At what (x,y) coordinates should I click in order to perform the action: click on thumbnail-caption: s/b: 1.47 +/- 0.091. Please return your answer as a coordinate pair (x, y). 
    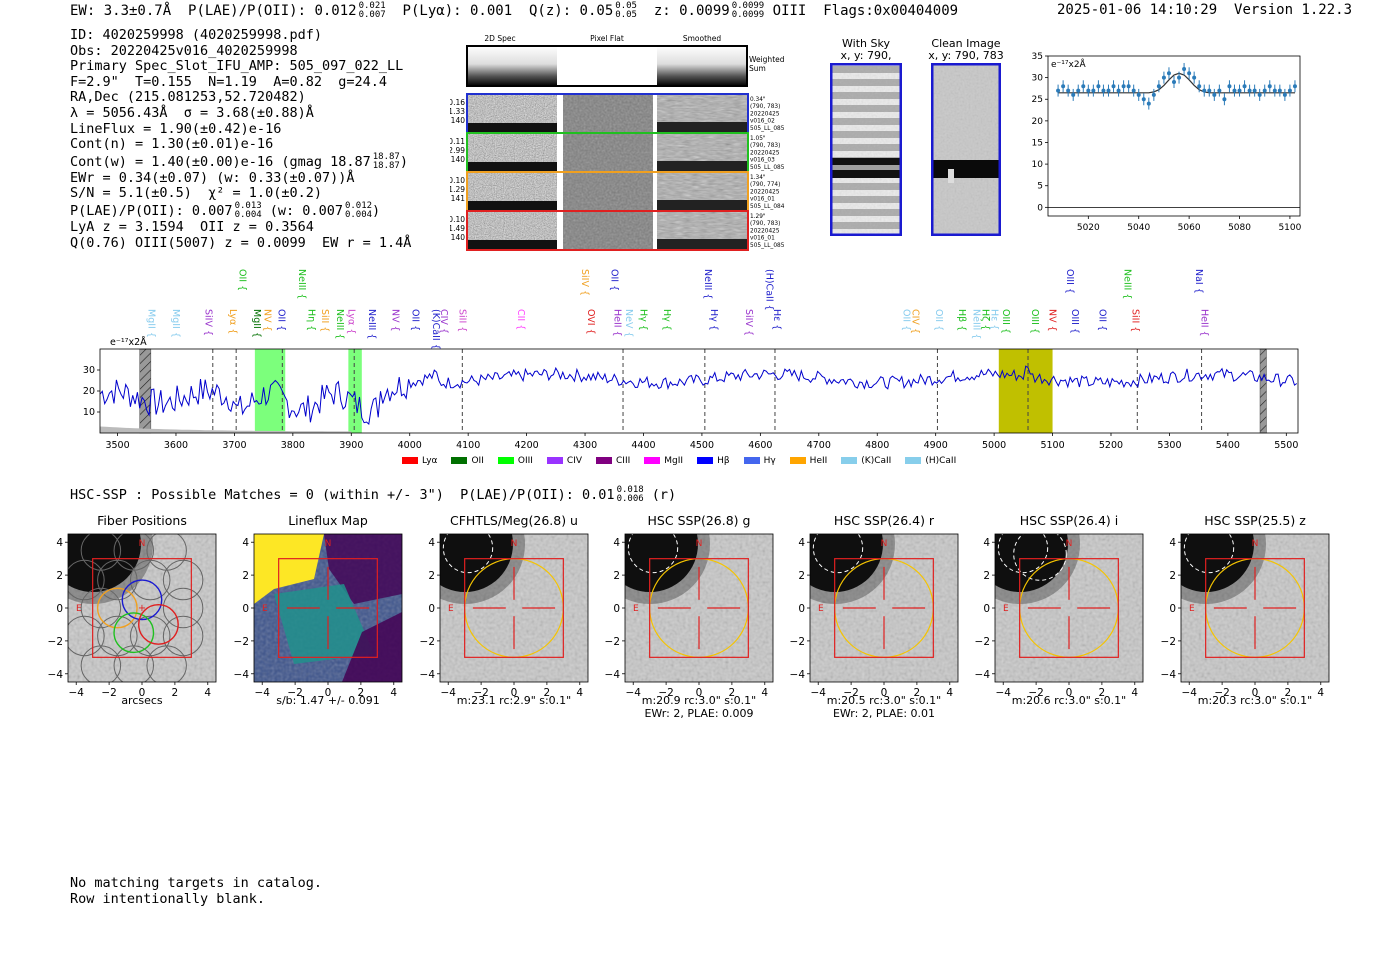
    Looking at the image, I should click on (328, 701).